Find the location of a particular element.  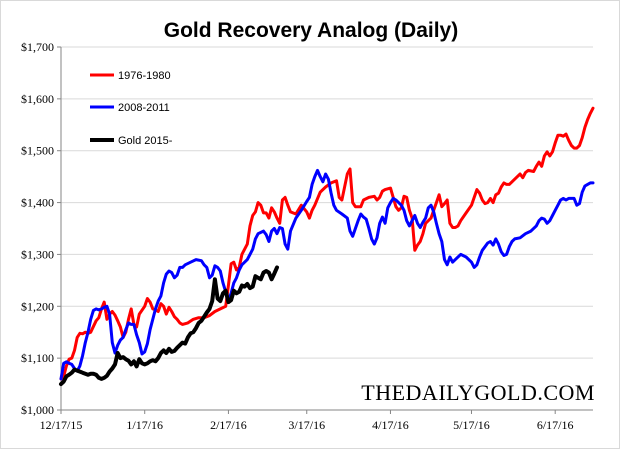

series-line-gold-2015 is located at coordinates (169, 326).